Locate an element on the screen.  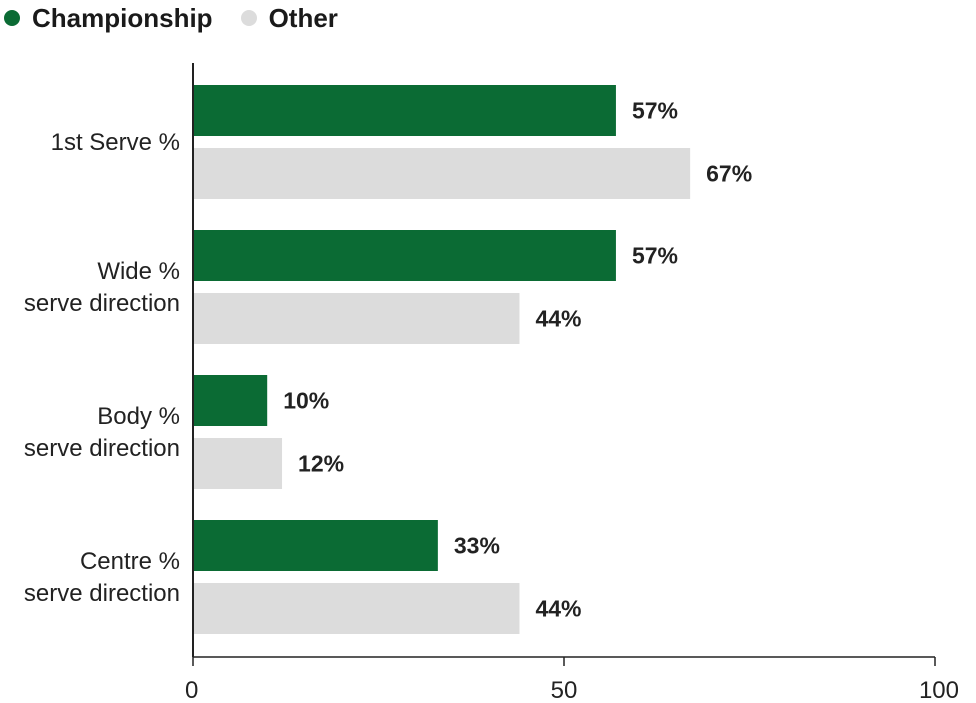
value-label-other-2: 12% is located at coordinates (321, 464).